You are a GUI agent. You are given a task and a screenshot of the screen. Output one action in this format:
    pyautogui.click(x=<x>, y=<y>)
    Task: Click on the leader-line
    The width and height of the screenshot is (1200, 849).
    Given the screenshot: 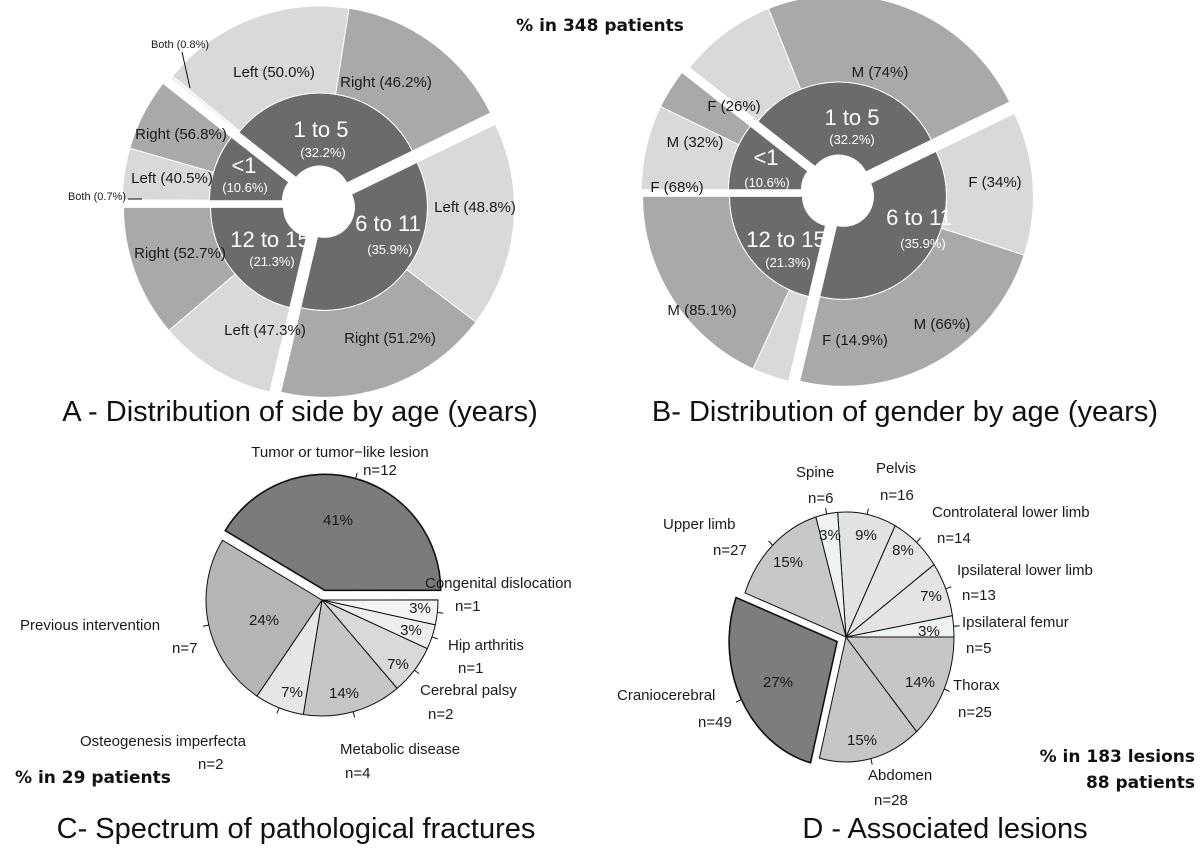 What is the action you would take?
    pyautogui.click(x=186, y=70)
    